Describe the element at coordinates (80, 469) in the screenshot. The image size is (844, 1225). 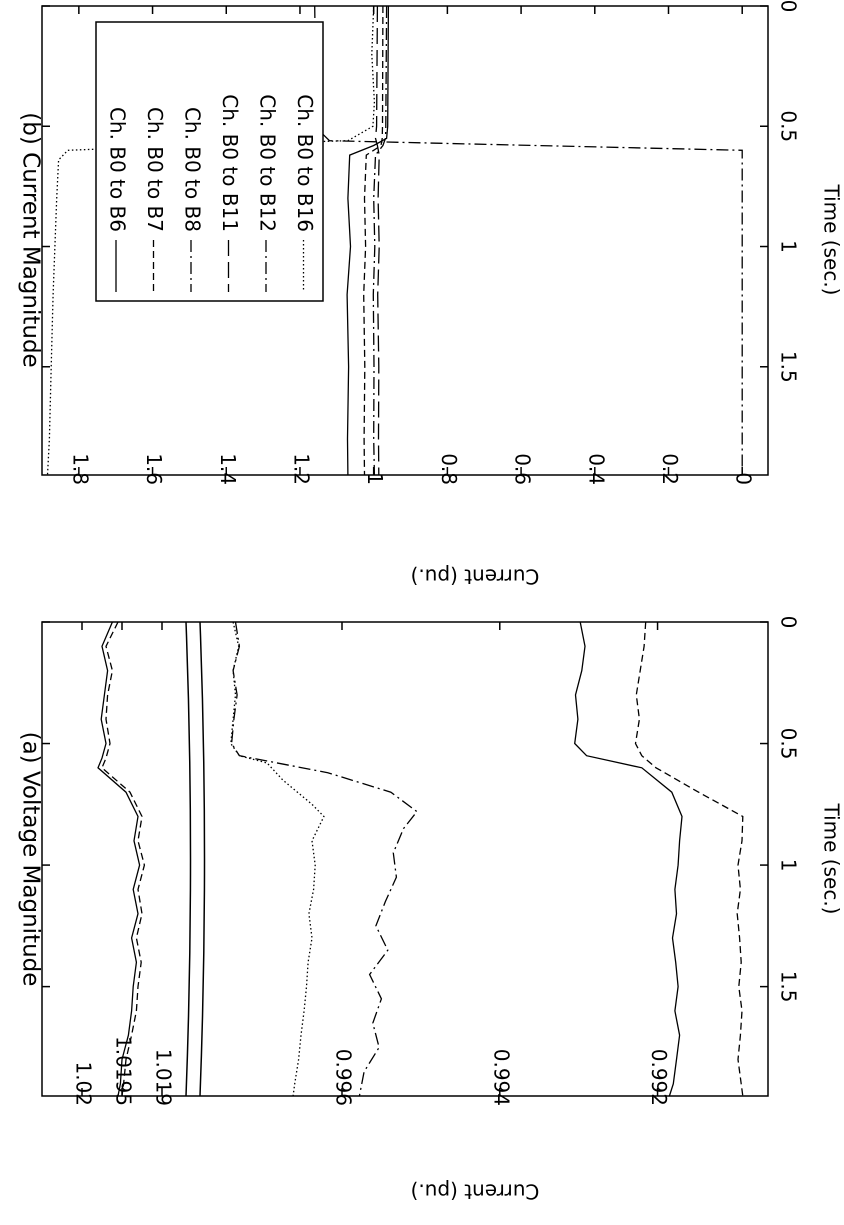
I see `y-tick-label: 1.8` at that location.